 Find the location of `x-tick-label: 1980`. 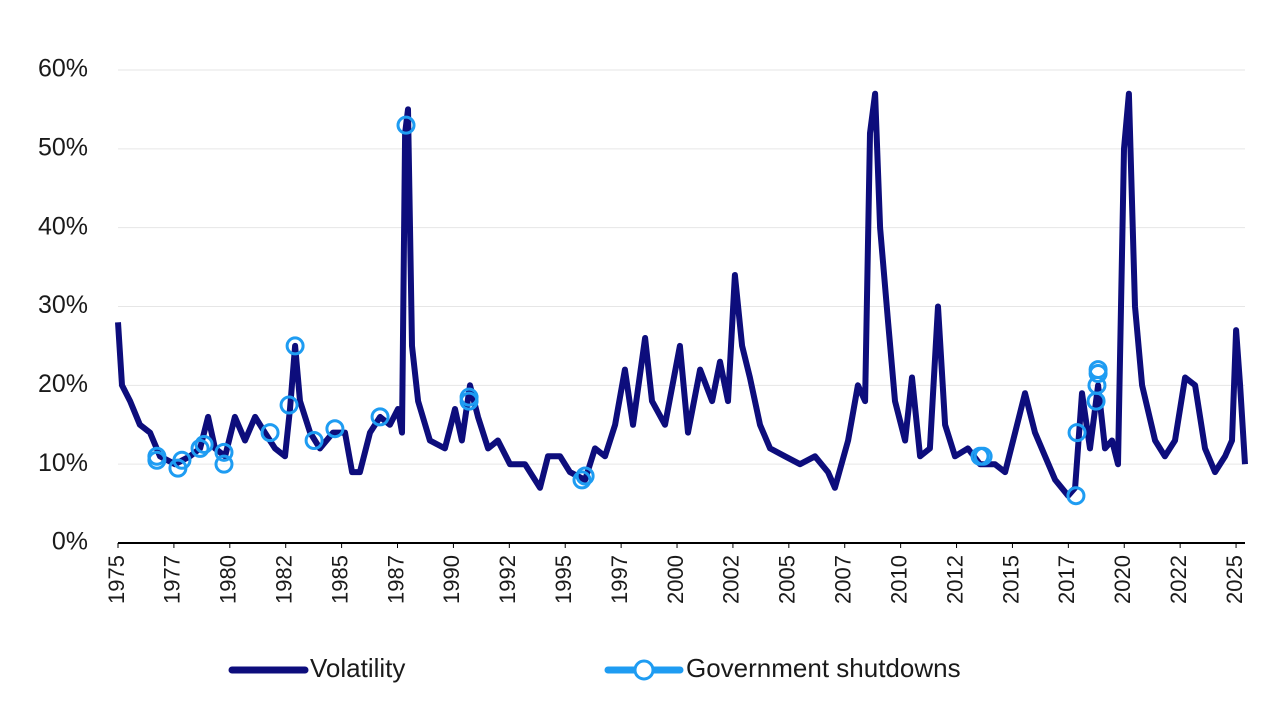

x-tick-label: 1980 is located at coordinates (228, 579).